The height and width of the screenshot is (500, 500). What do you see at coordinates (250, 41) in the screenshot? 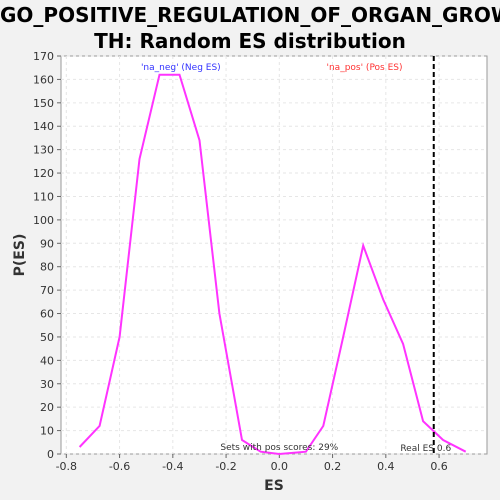
I see `chart-title-line-2: TH: Random ES distribution` at bounding box center [250, 41].